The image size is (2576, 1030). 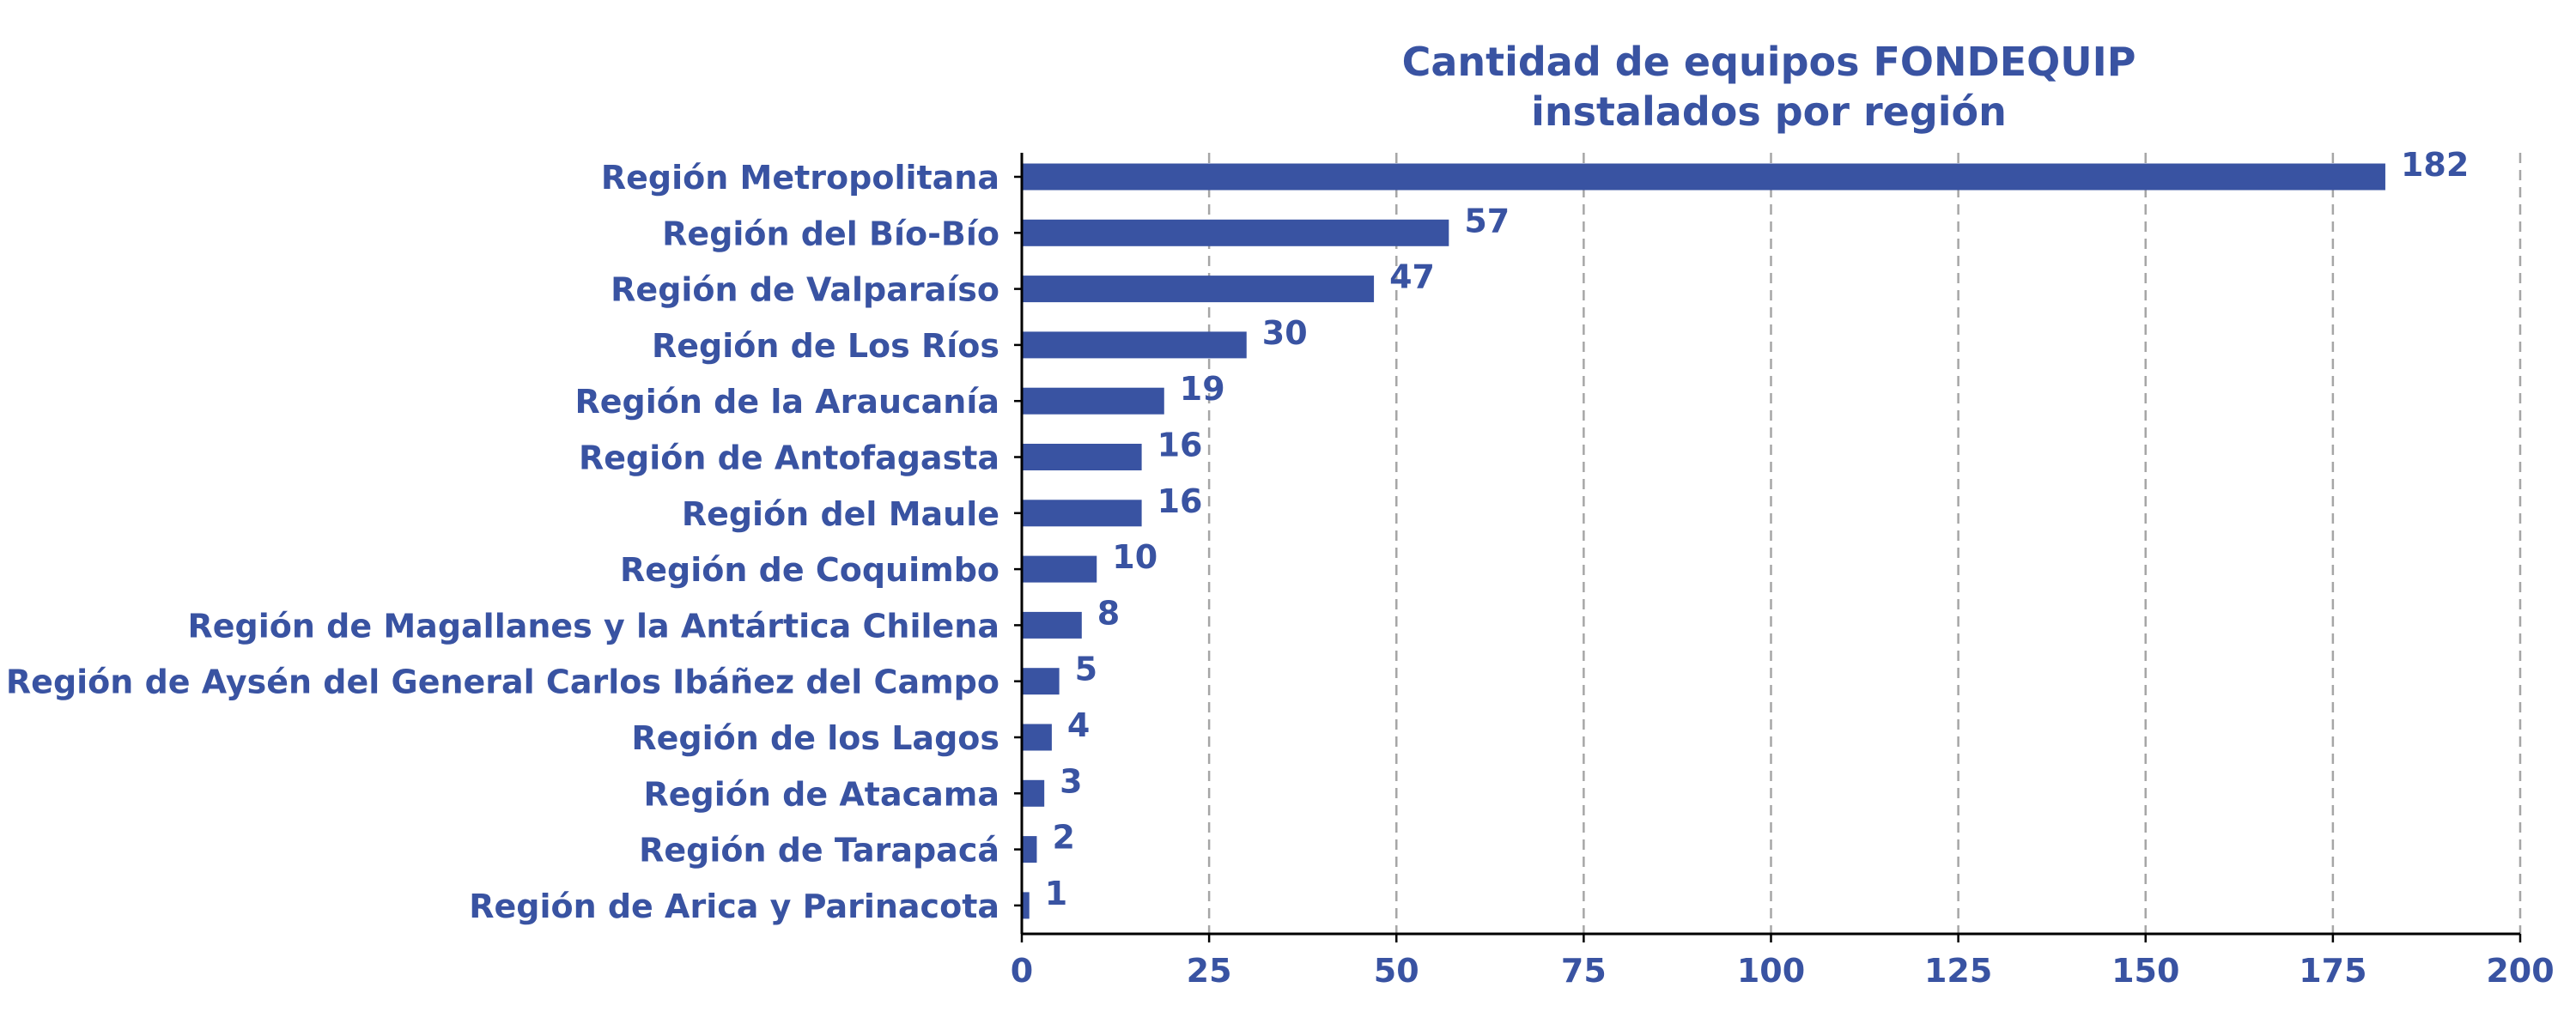 What do you see at coordinates (1769, 111) in the screenshot?
I see `chart-title-line-2: instalados por región` at bounding box center [1769, 111].